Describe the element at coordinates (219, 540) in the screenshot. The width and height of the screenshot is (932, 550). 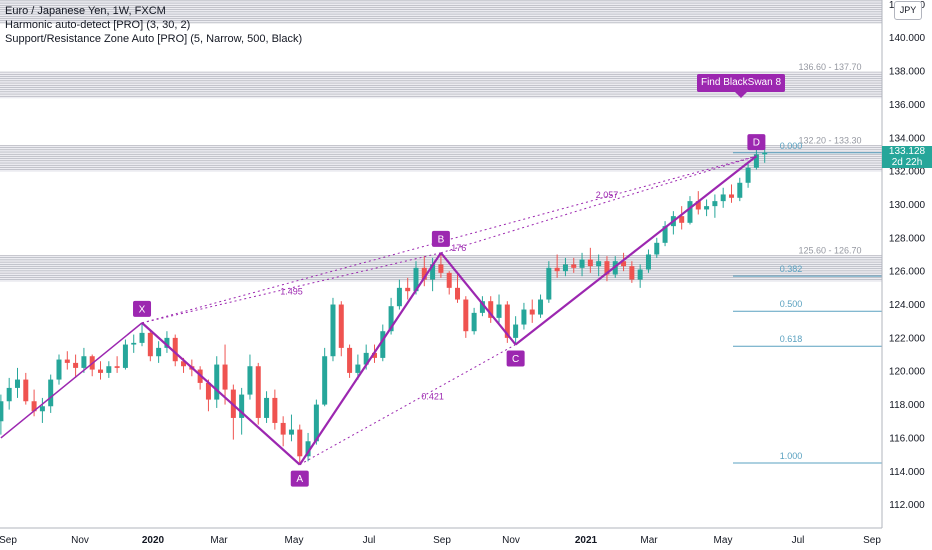
I see `time-tick-3: Mar` at that location.